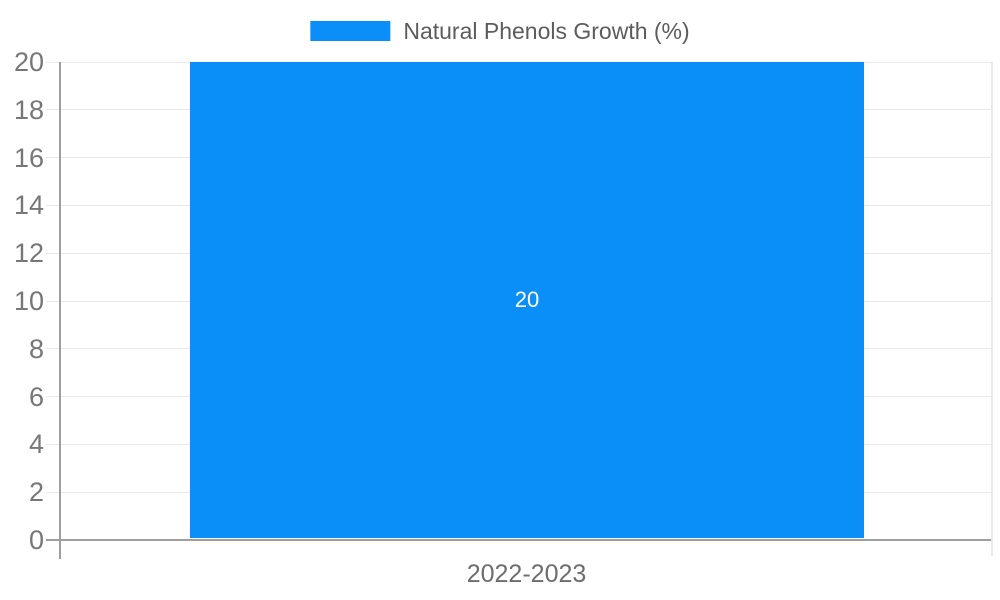  I want to click on y-axis-tick-labels: 0 2 4 6 8 10 12 14 16 18 20, so click(22, 300).